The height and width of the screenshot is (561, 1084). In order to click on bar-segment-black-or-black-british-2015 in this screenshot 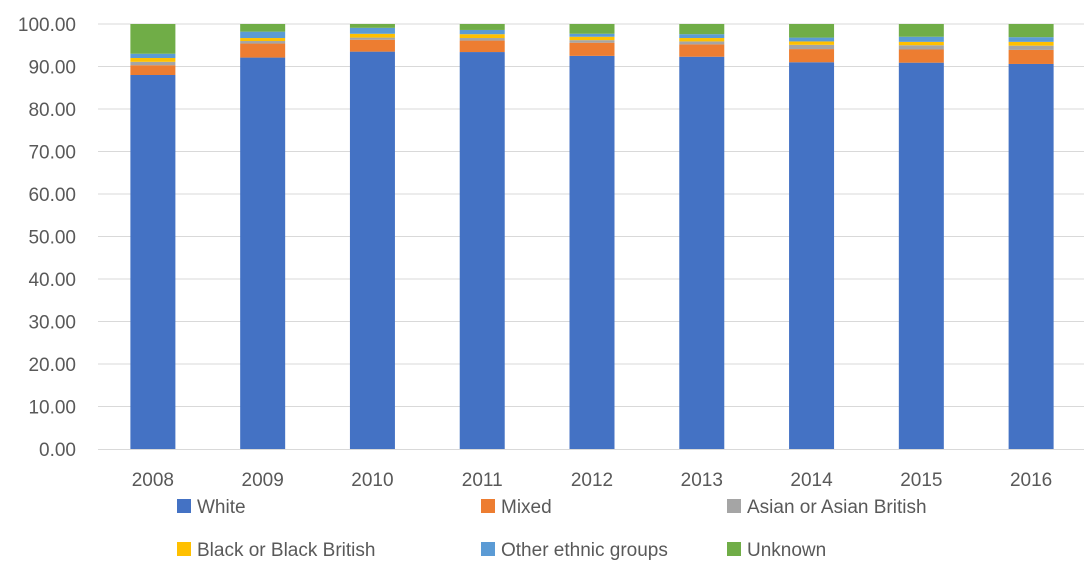, I will do `click(921, 43)`.